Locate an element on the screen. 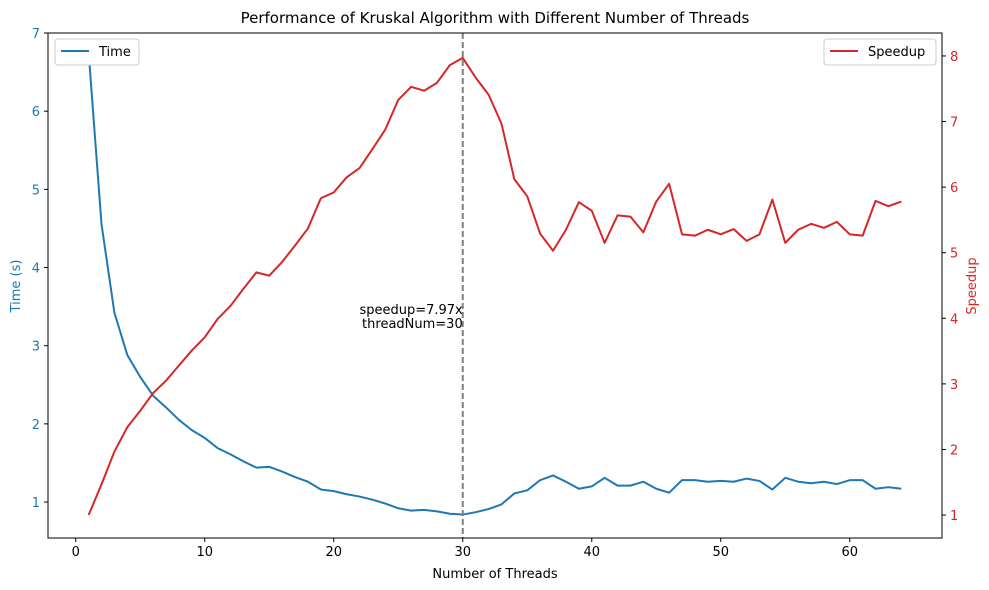 This screenshot has height=590, width=989. y-axis-label-left: Time (s) is located at coordinates (16, 287).